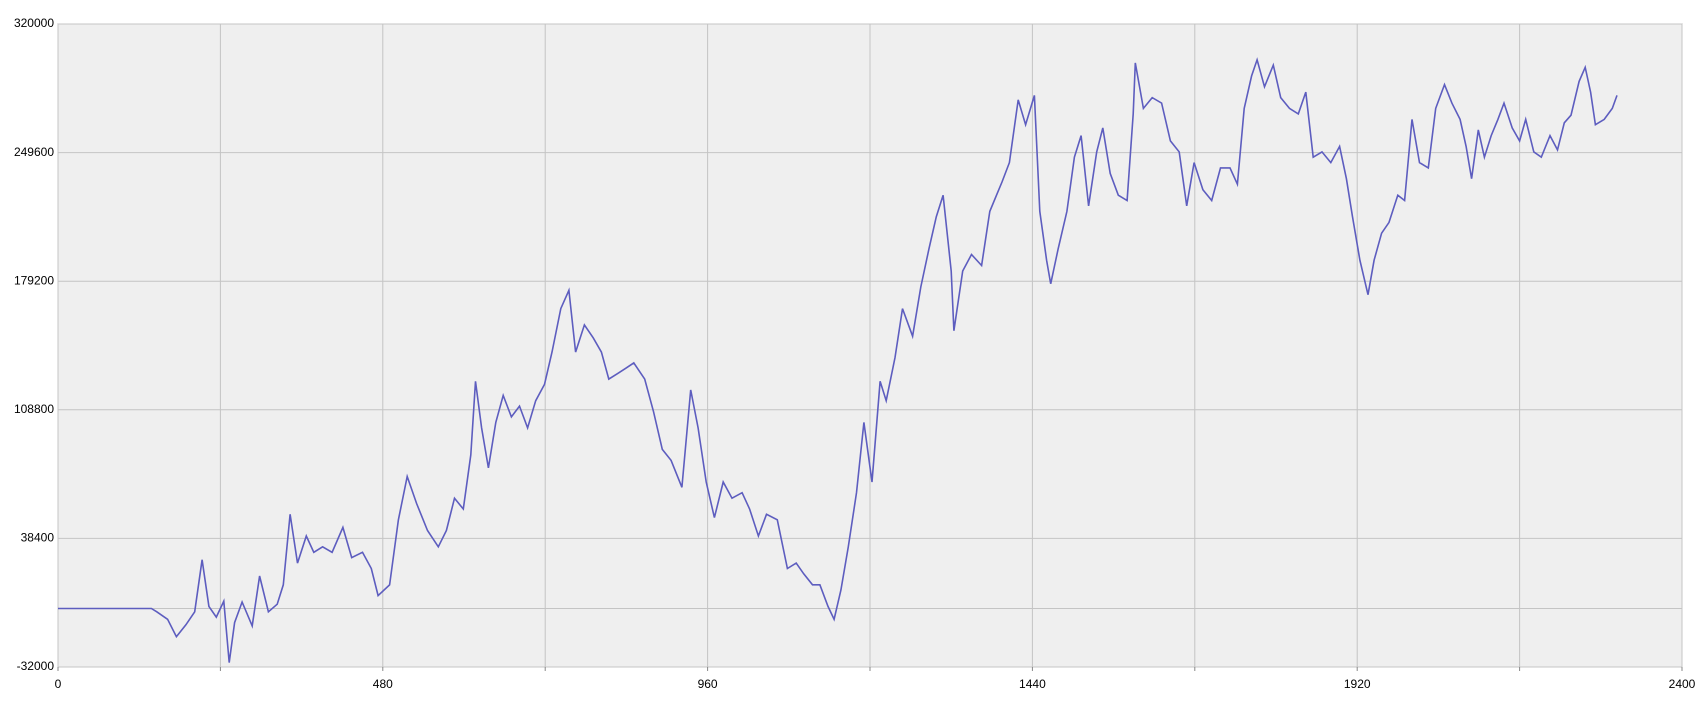 The height and width of the screenshot is (702, 1699). Describe the element at coordinates (383, 684) in the screenshot. I see `x-tick-label: 480` at that location.